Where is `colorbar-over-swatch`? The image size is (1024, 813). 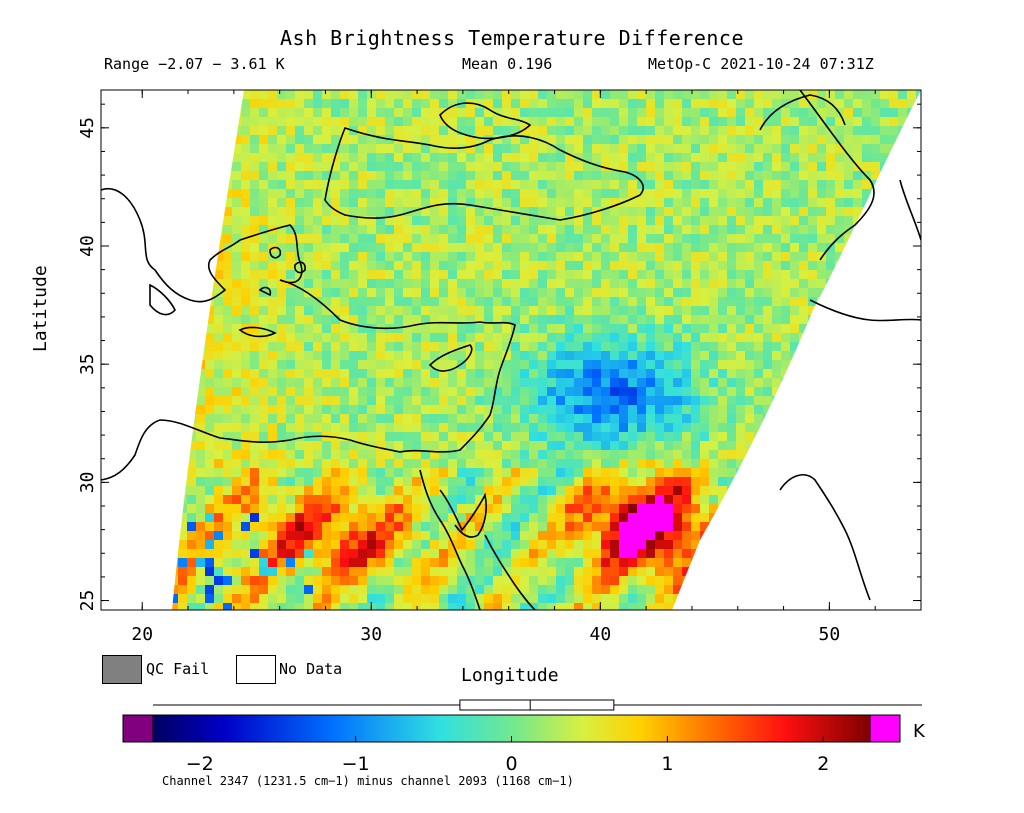
colorbar-over-swatch is located at coordinates (885, 728).